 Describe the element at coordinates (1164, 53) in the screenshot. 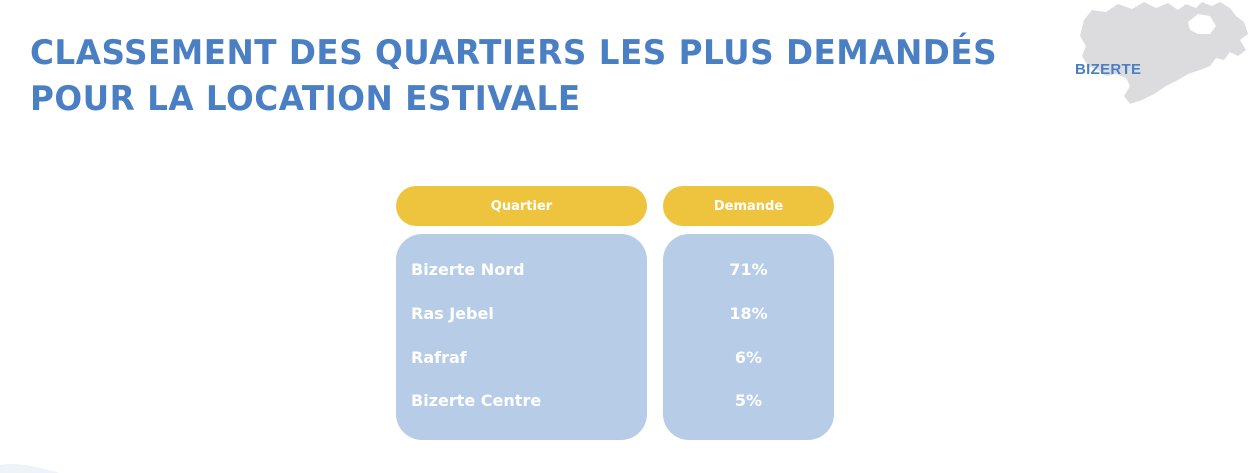

I see `bizerte-map-icon` at that location.